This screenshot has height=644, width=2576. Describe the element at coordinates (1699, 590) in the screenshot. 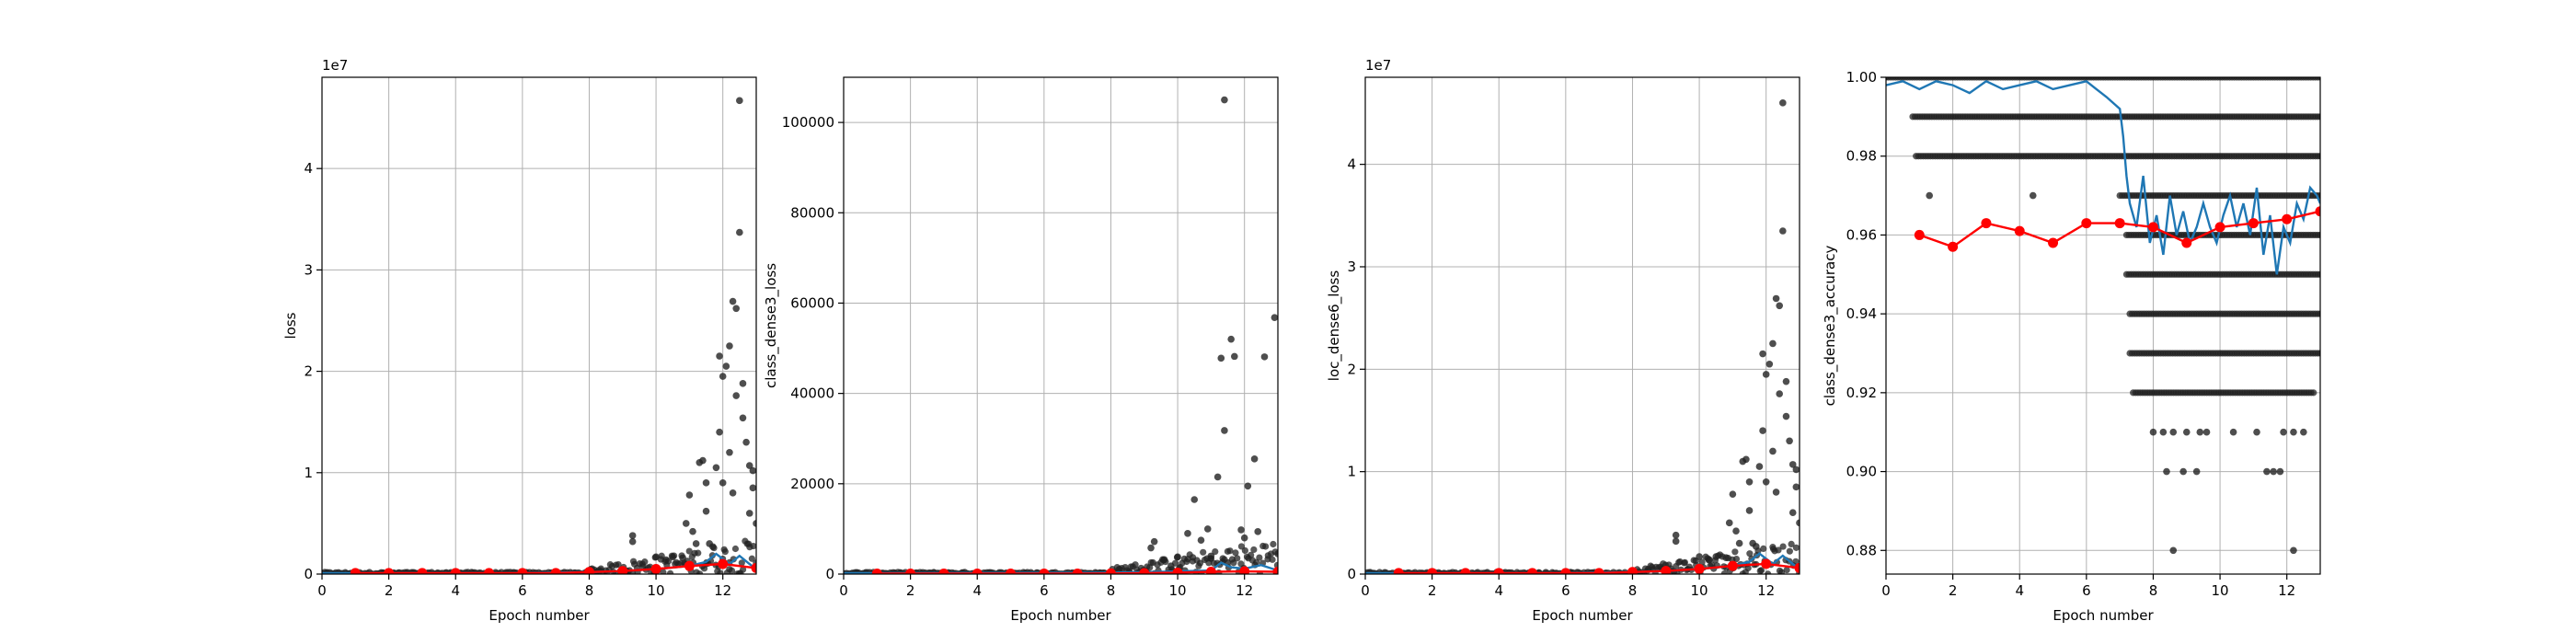

I see `x-tick-label: 10` at that location.